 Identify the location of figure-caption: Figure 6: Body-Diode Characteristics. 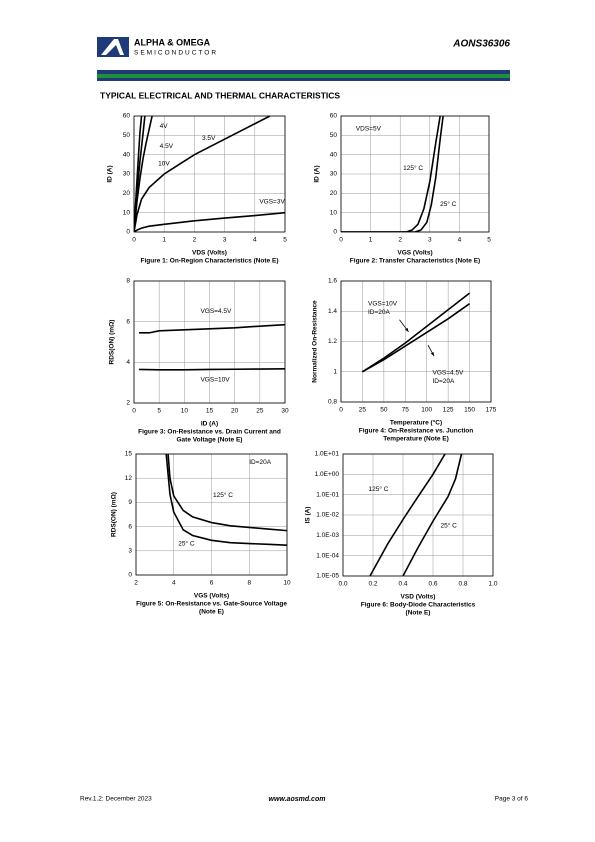
(418, 605).